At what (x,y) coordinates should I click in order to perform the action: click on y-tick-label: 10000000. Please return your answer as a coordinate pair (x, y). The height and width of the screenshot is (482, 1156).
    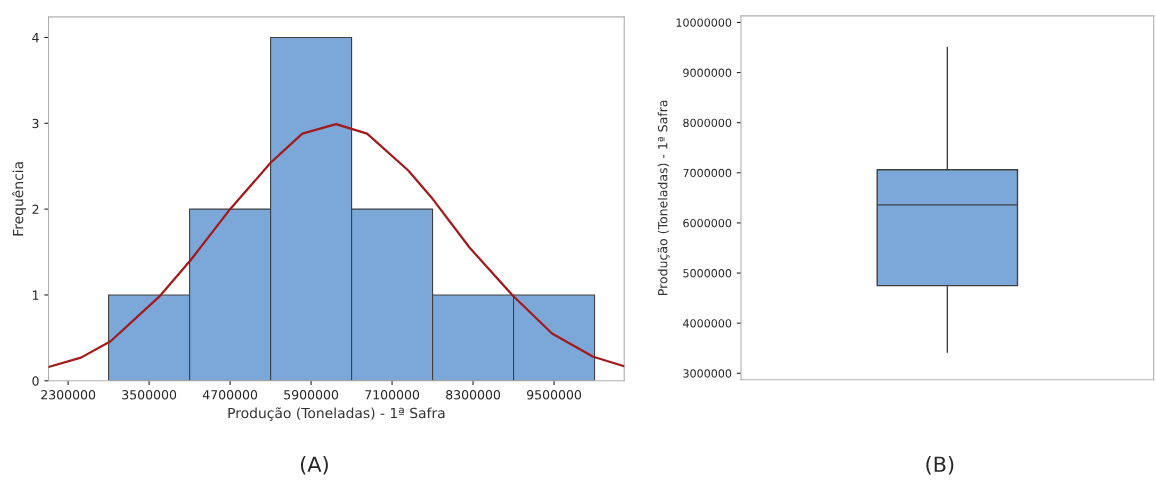
    Looking at the image, I should click on (704, 22).